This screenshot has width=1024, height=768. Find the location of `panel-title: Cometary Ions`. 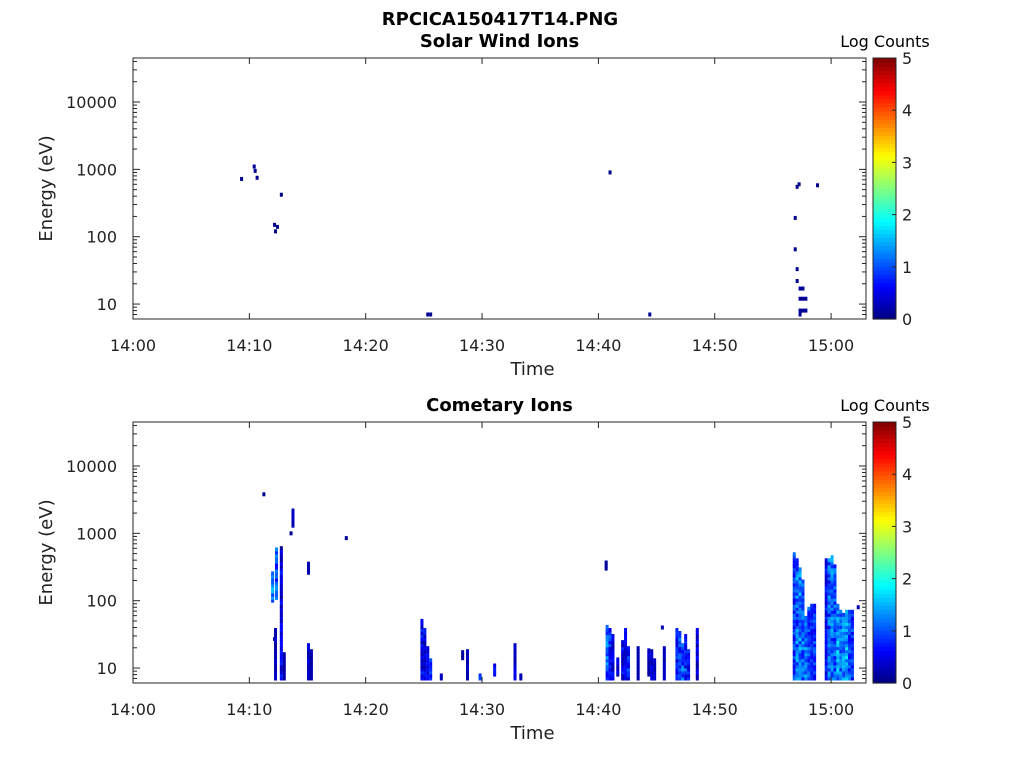

panel-title: Cometary Ions is located at coordinates (499, 405).